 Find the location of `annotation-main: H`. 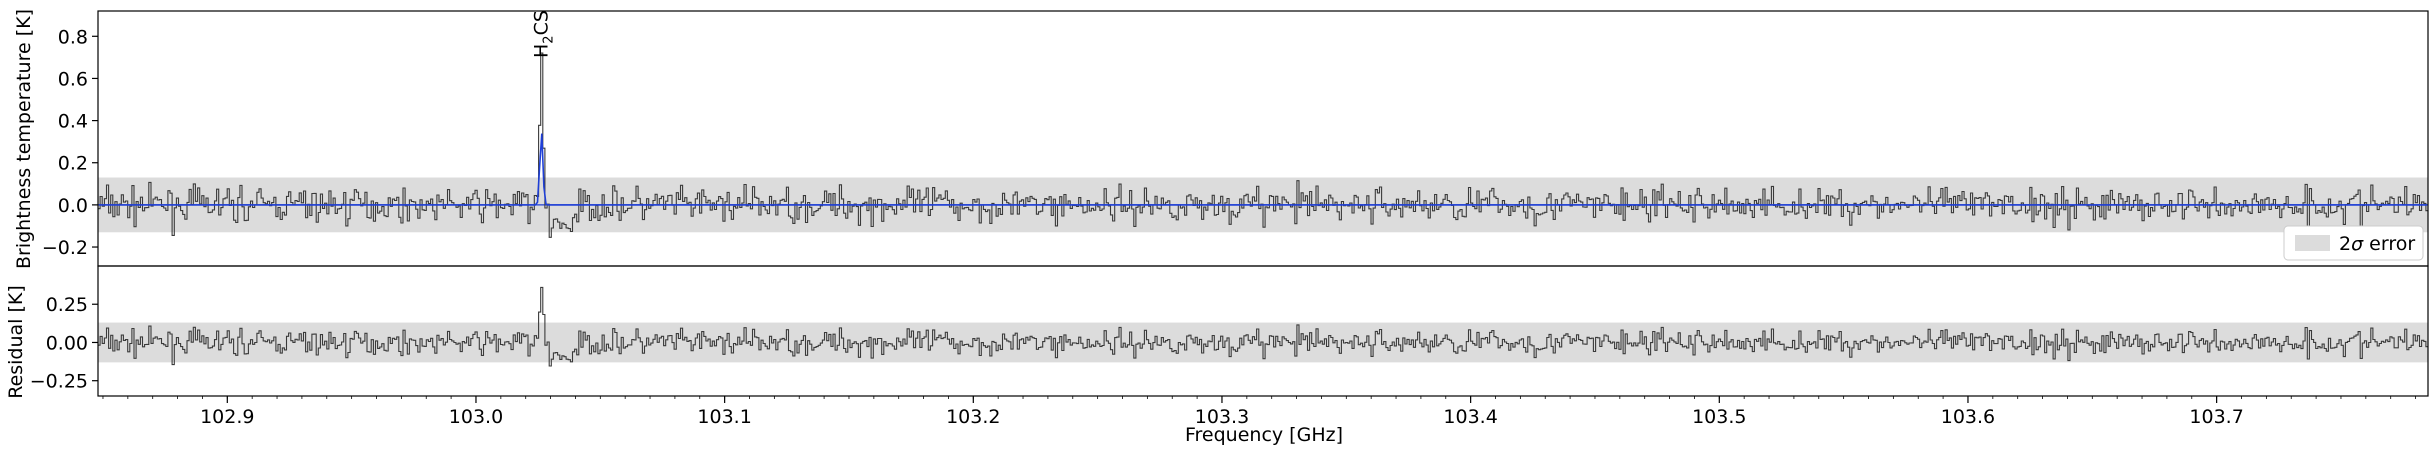

annotation-main: H is located at coordinates (542, 51).